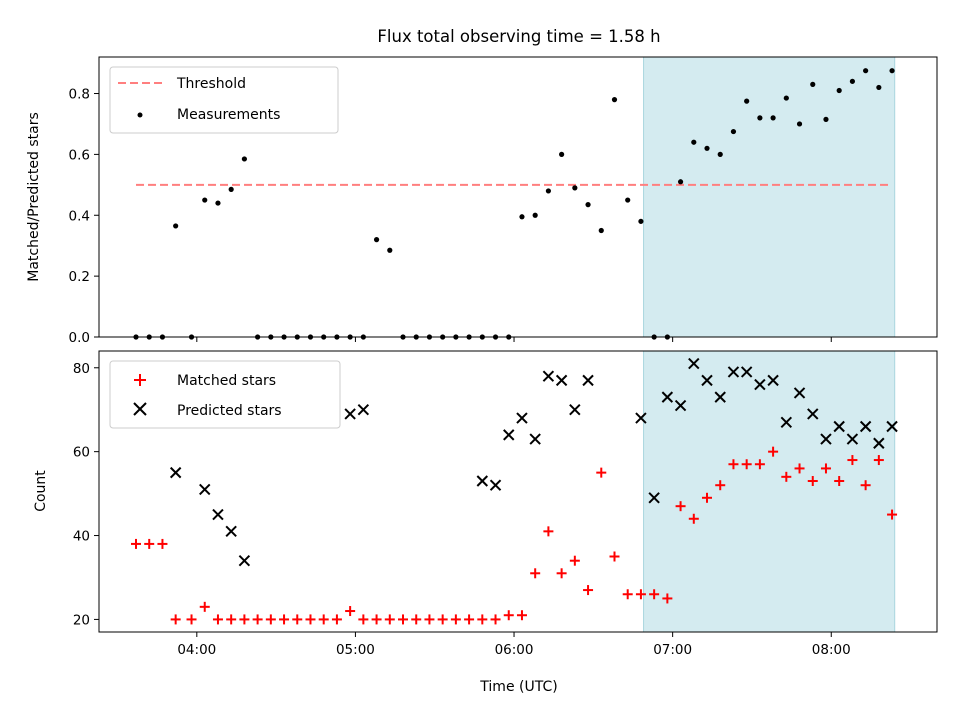  Describe the element at coordinates (79, 216) in the screenshot. I see `y-tick-label: 0.4` at that location.